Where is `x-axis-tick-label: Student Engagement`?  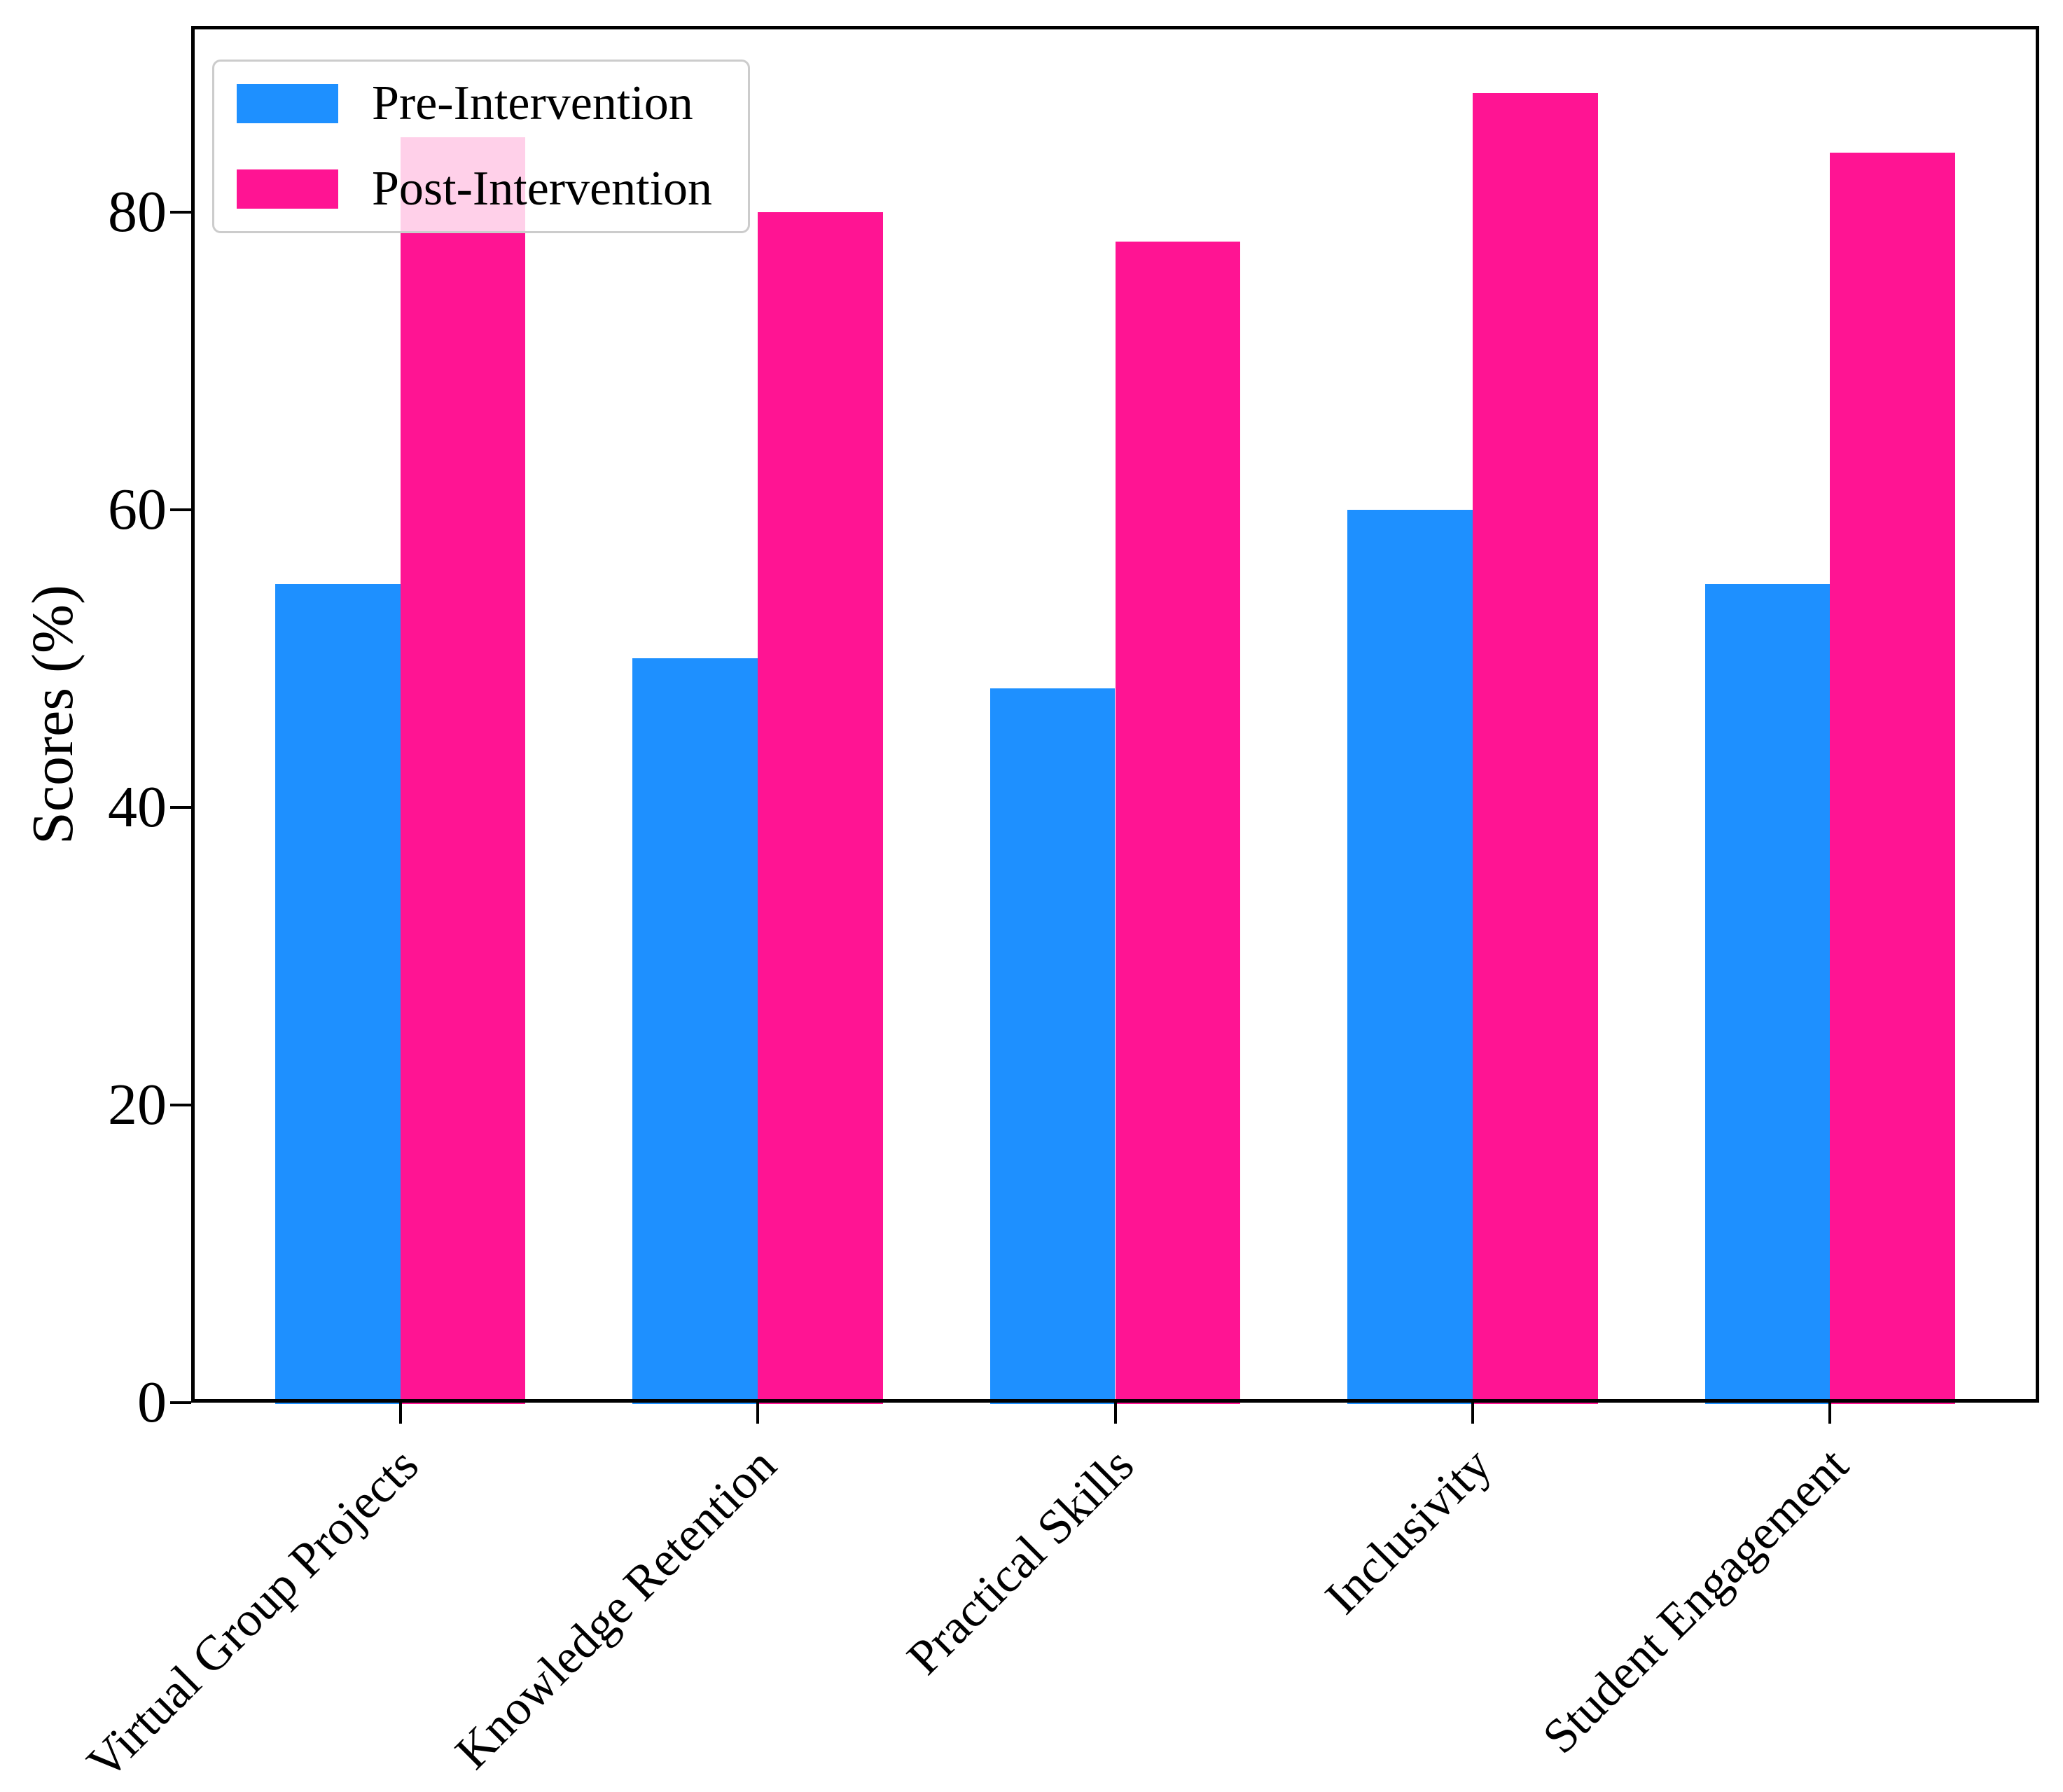 x-axis-tick-label: Student Engagement is located at coordinates (1695, 1601).